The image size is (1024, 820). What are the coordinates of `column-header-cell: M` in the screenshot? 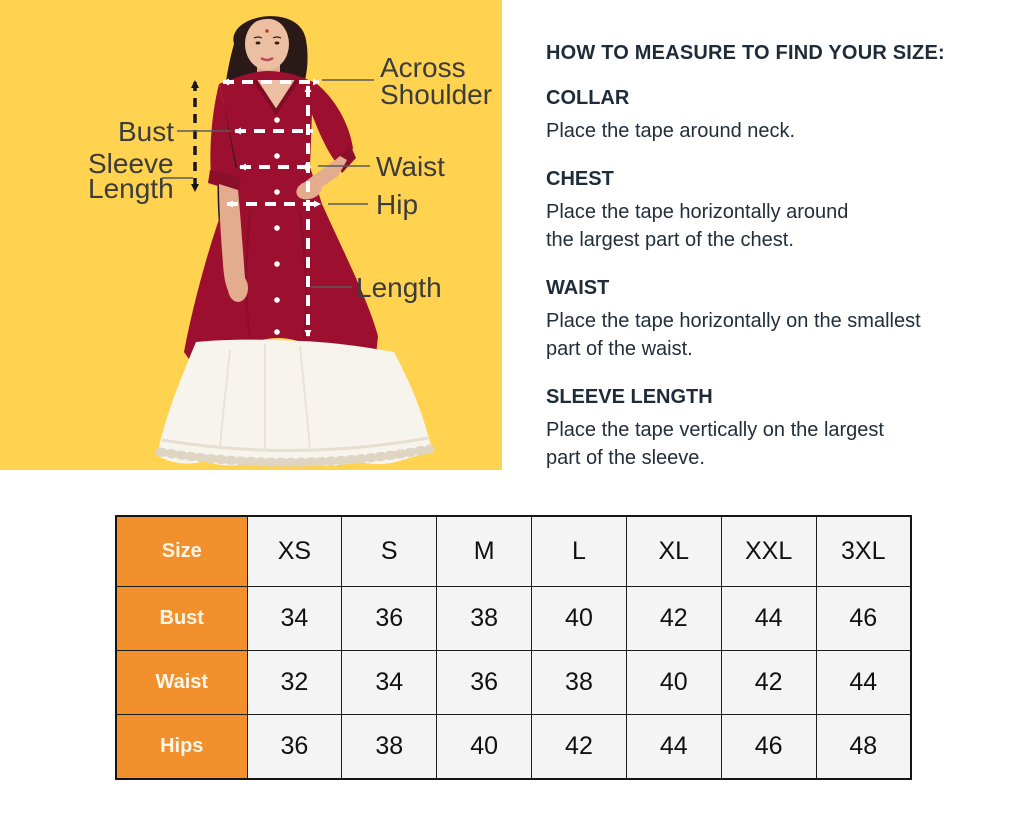 It's located at (484, 551).